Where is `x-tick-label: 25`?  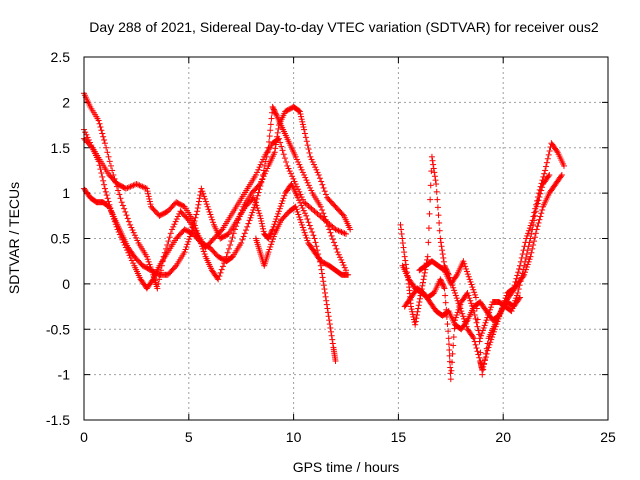
x-tick-label: 25 is located at coordinates (608, 437).